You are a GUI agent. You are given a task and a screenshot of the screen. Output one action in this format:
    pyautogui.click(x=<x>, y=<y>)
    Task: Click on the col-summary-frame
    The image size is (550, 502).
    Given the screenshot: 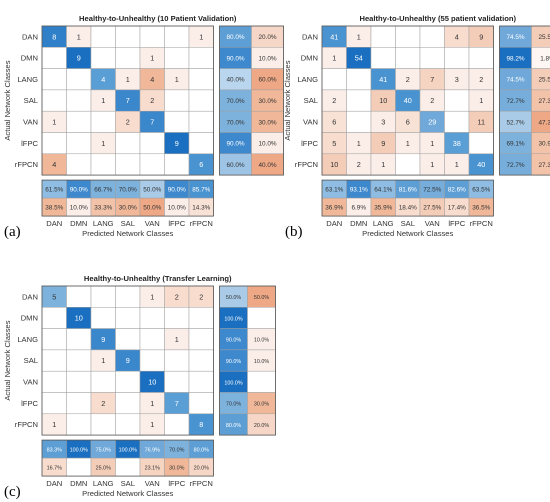 What is the action you would take?
    pyautogui.click(x=407, y=198)
    